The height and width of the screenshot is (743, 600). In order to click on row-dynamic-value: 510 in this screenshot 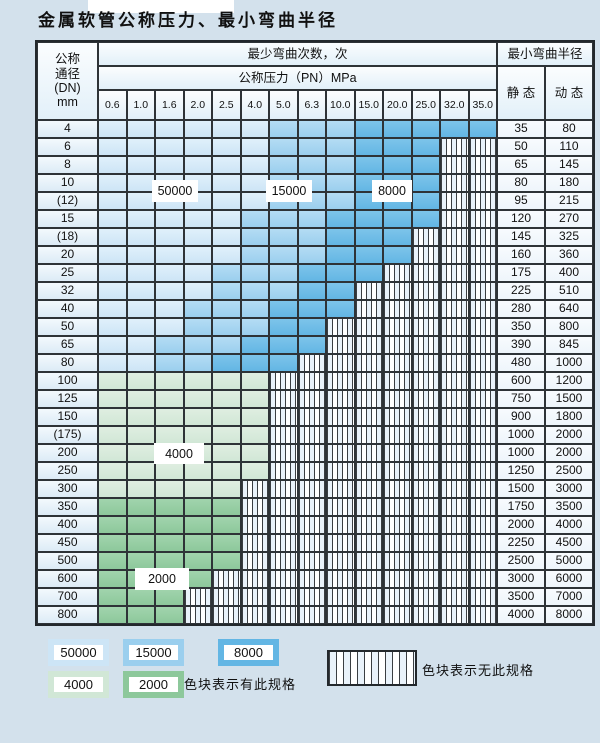, I will do `click(569, 291)`.